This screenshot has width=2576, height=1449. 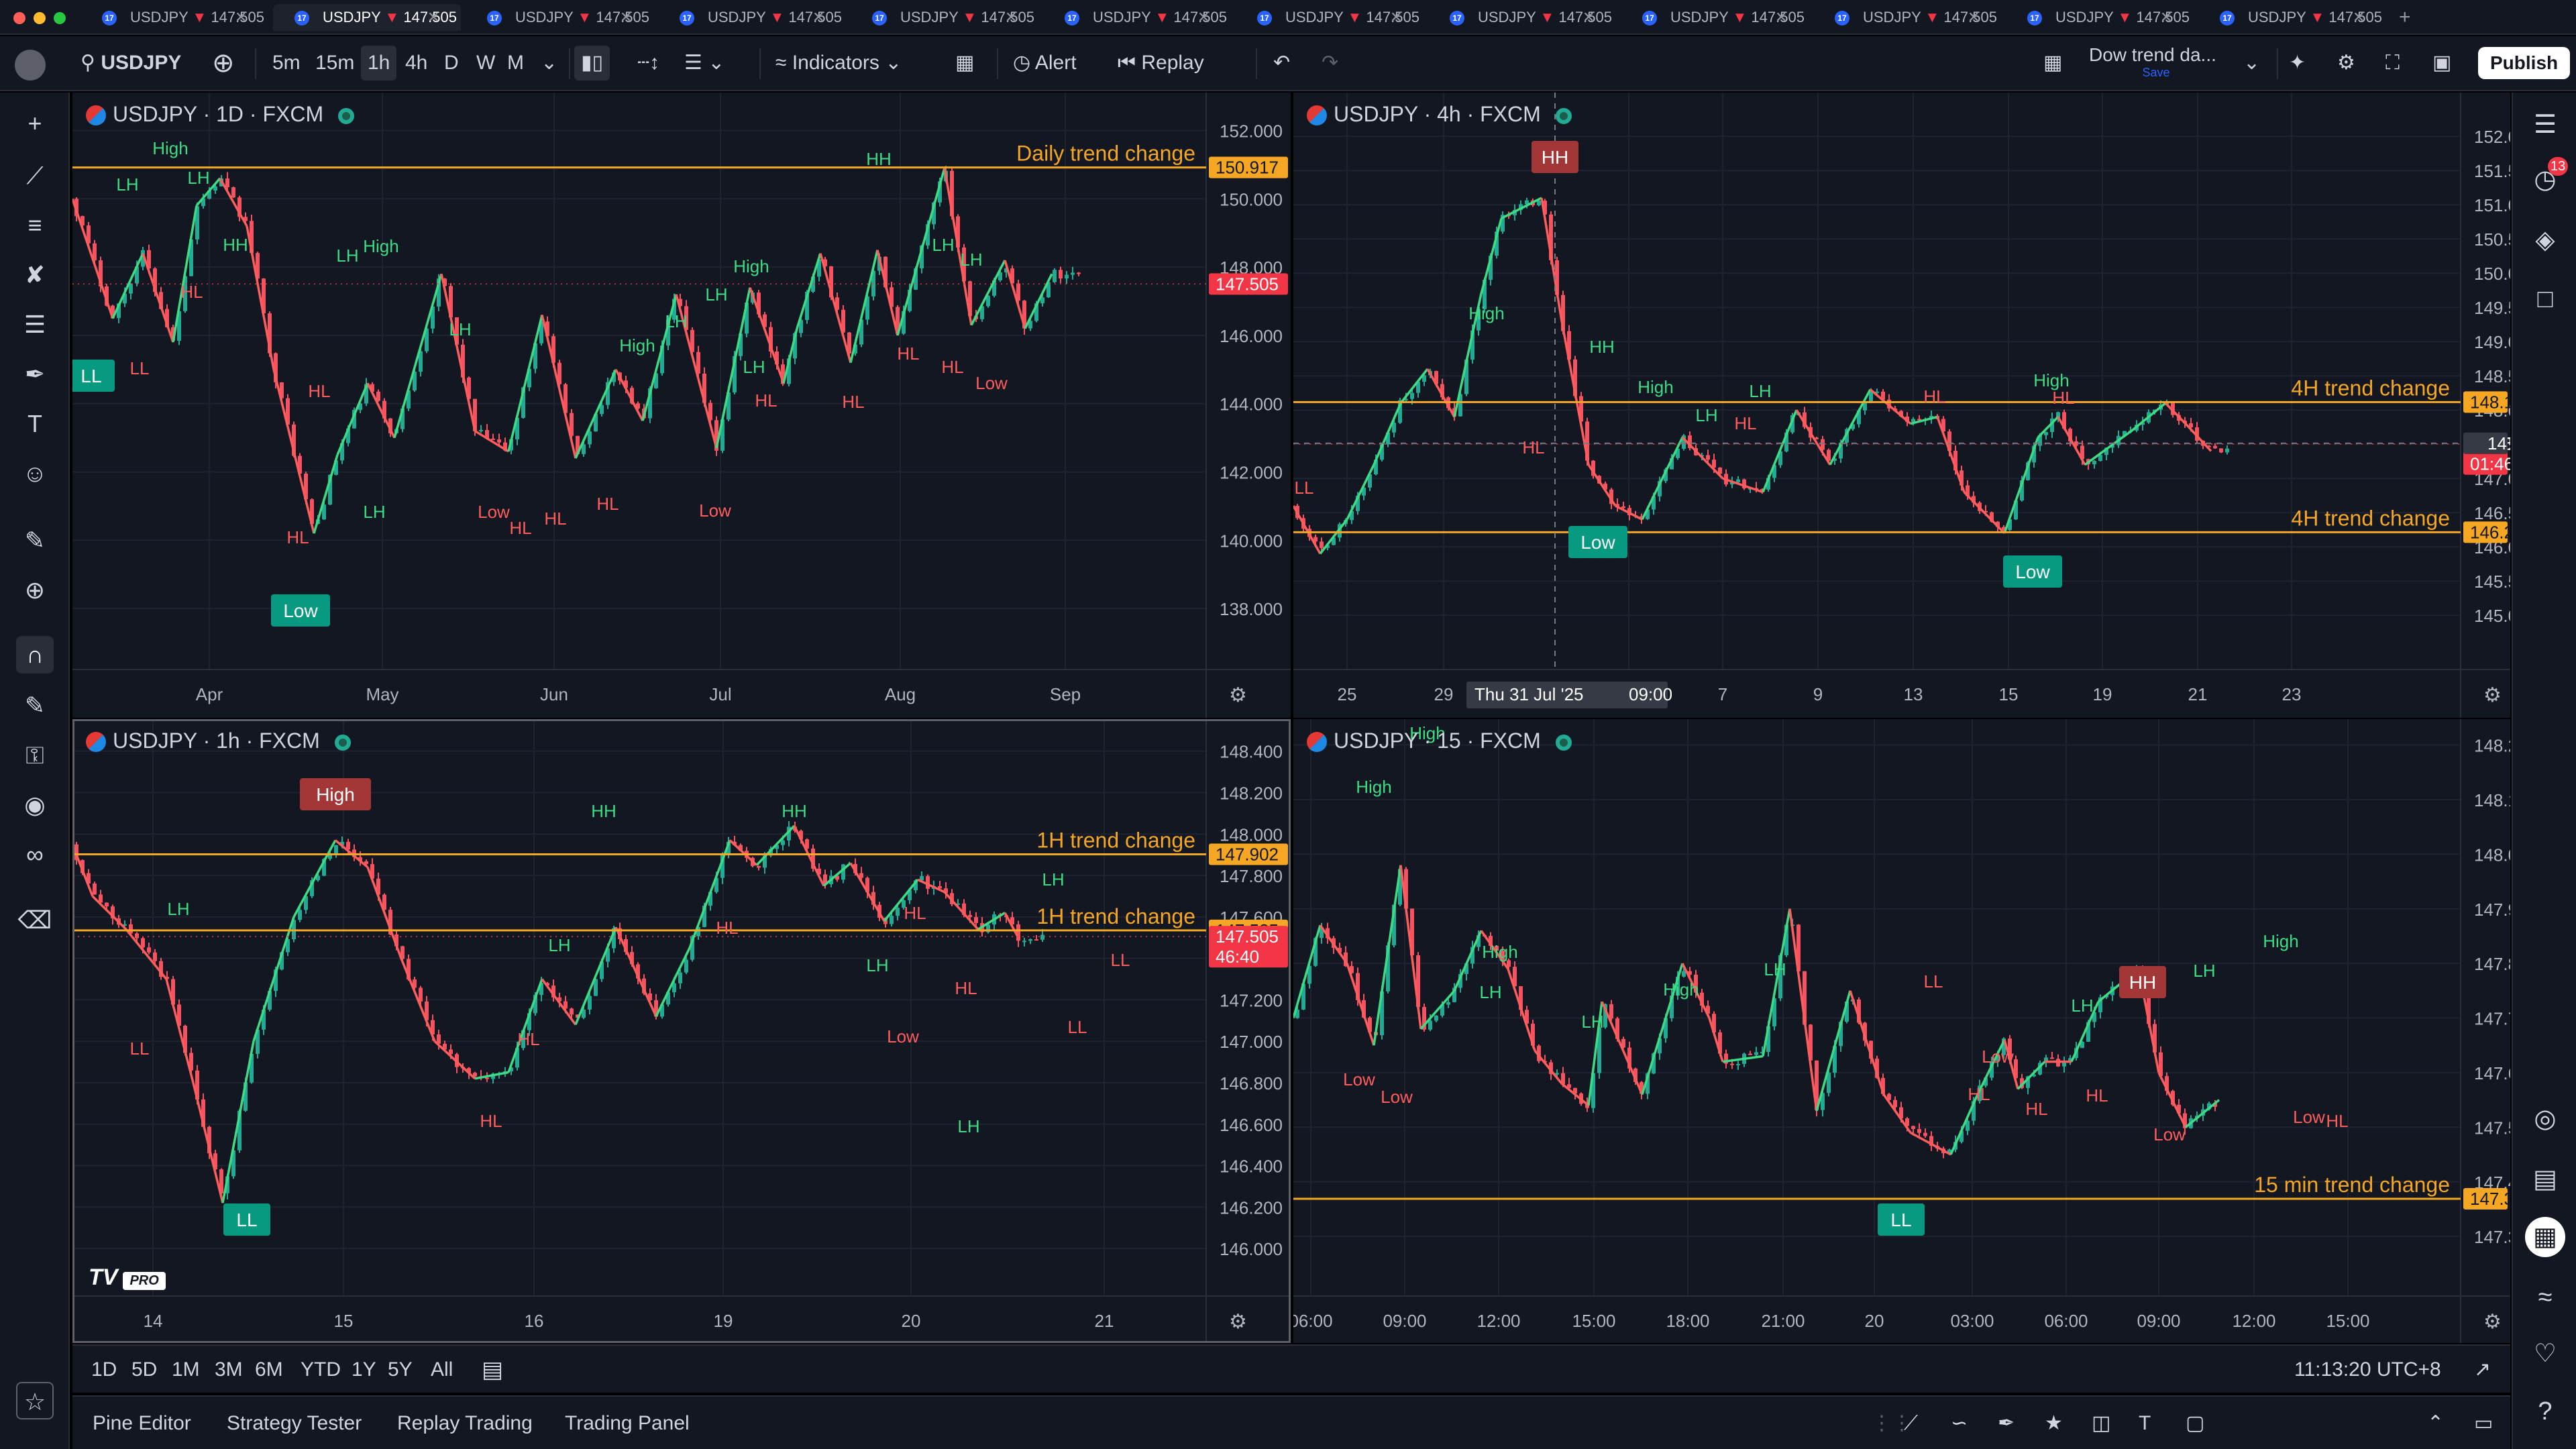 What do you see at coordinates (1045, 63) in the screenshot?
I see `alert-button: ◷ Alert` at bounding box center [1045, 63].